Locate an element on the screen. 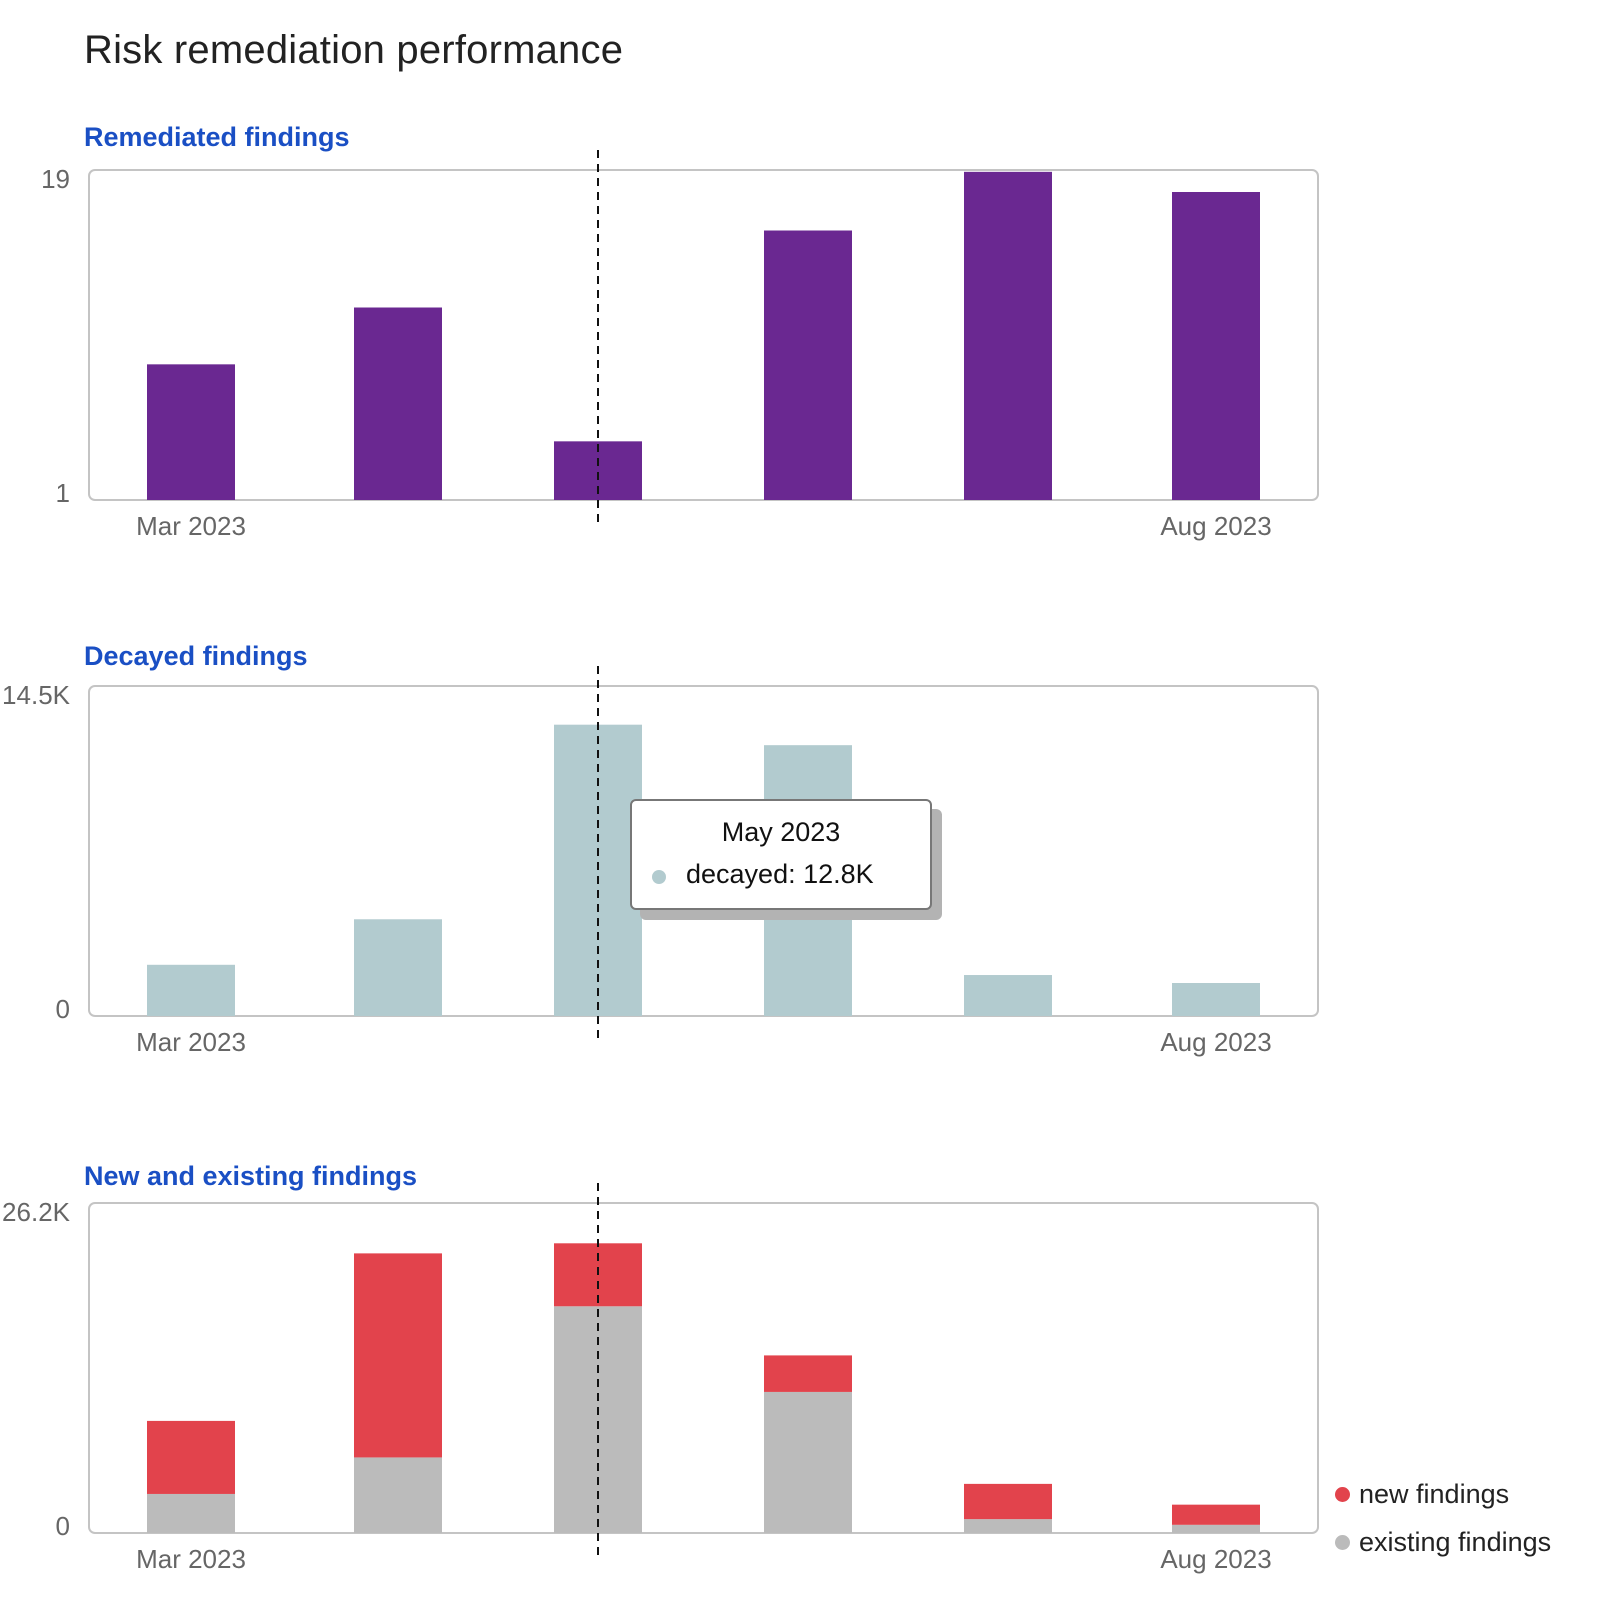 The image size is (1602, 1608). decayed-chart-title: Decayed findings is located at coordinates (196, 656).